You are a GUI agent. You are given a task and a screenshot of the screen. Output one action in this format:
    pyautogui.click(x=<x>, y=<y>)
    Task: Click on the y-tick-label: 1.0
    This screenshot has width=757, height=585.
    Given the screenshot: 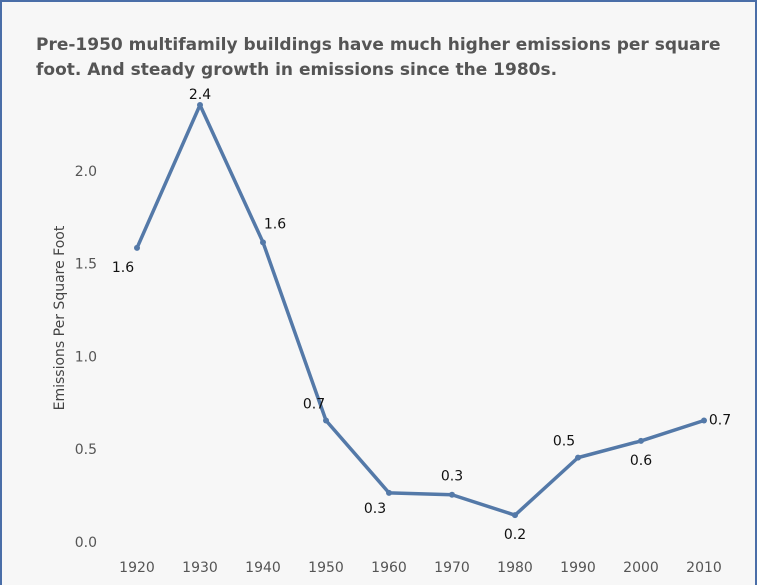 What is the action you would take?
    pyautogui.click(x=86, y=357)
    